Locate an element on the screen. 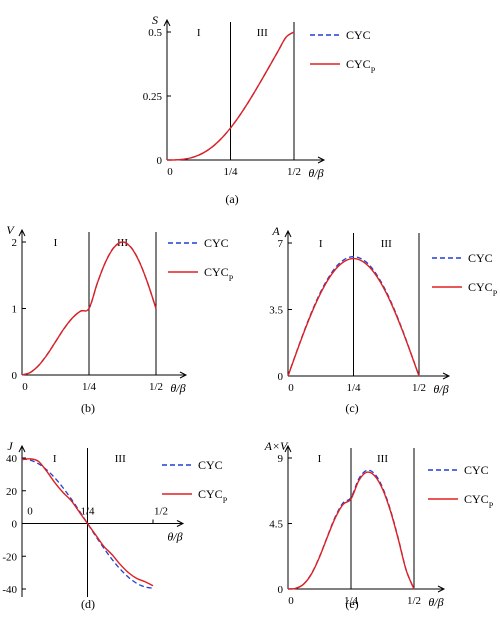 The height and width of the screenshot is (636, 500). panel-caption: (c) is located at coordinates (351, 408).